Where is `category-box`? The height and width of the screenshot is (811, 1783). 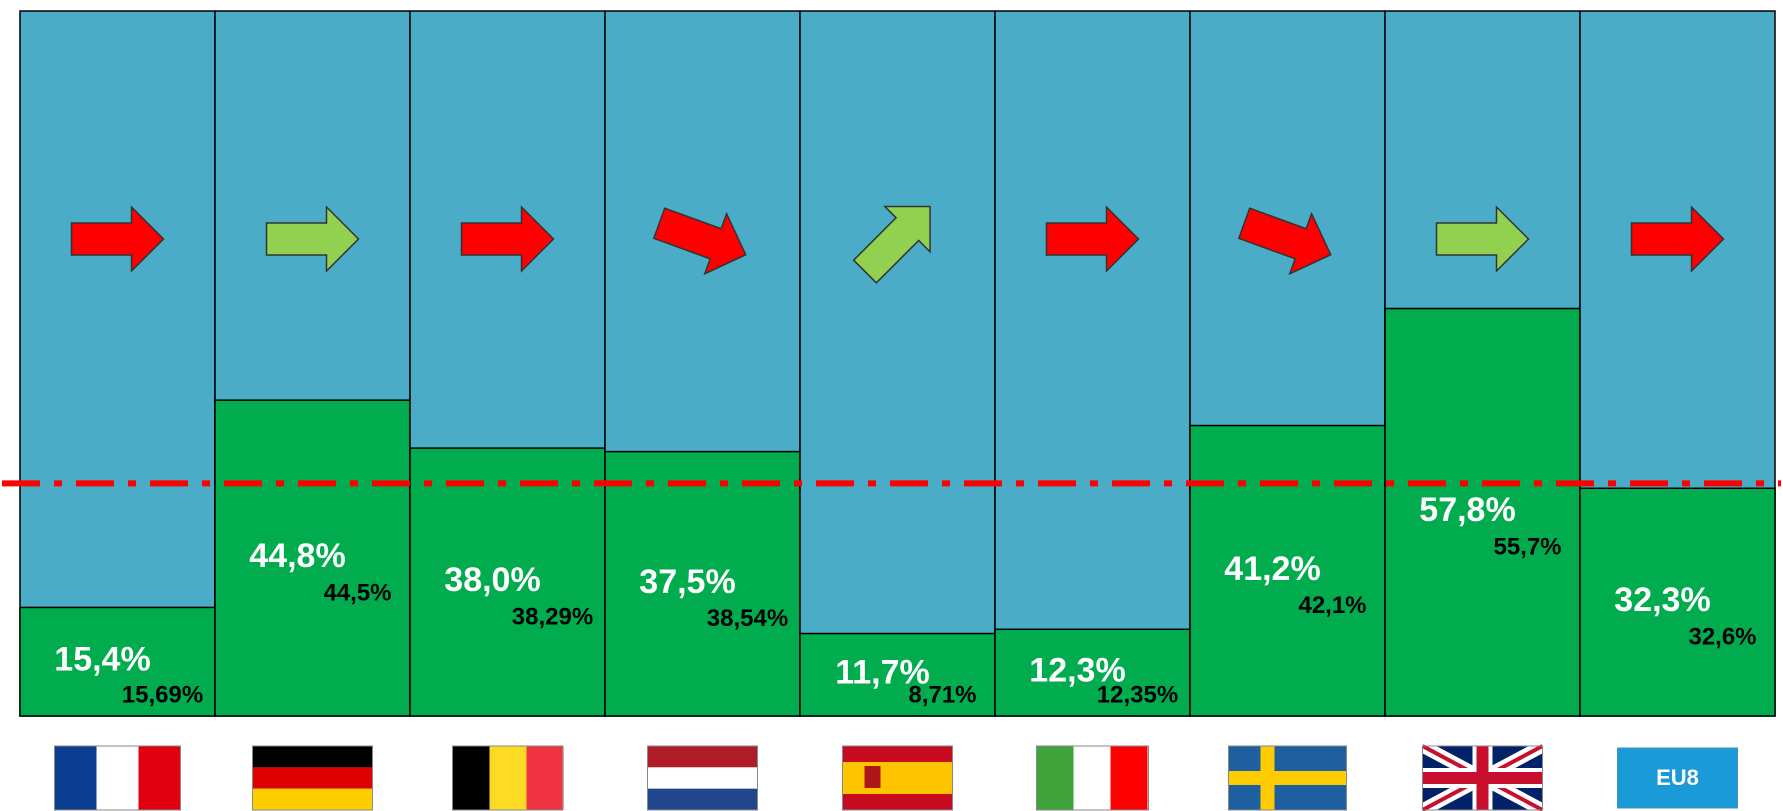 category-box is located at coordinates (1677, 778).